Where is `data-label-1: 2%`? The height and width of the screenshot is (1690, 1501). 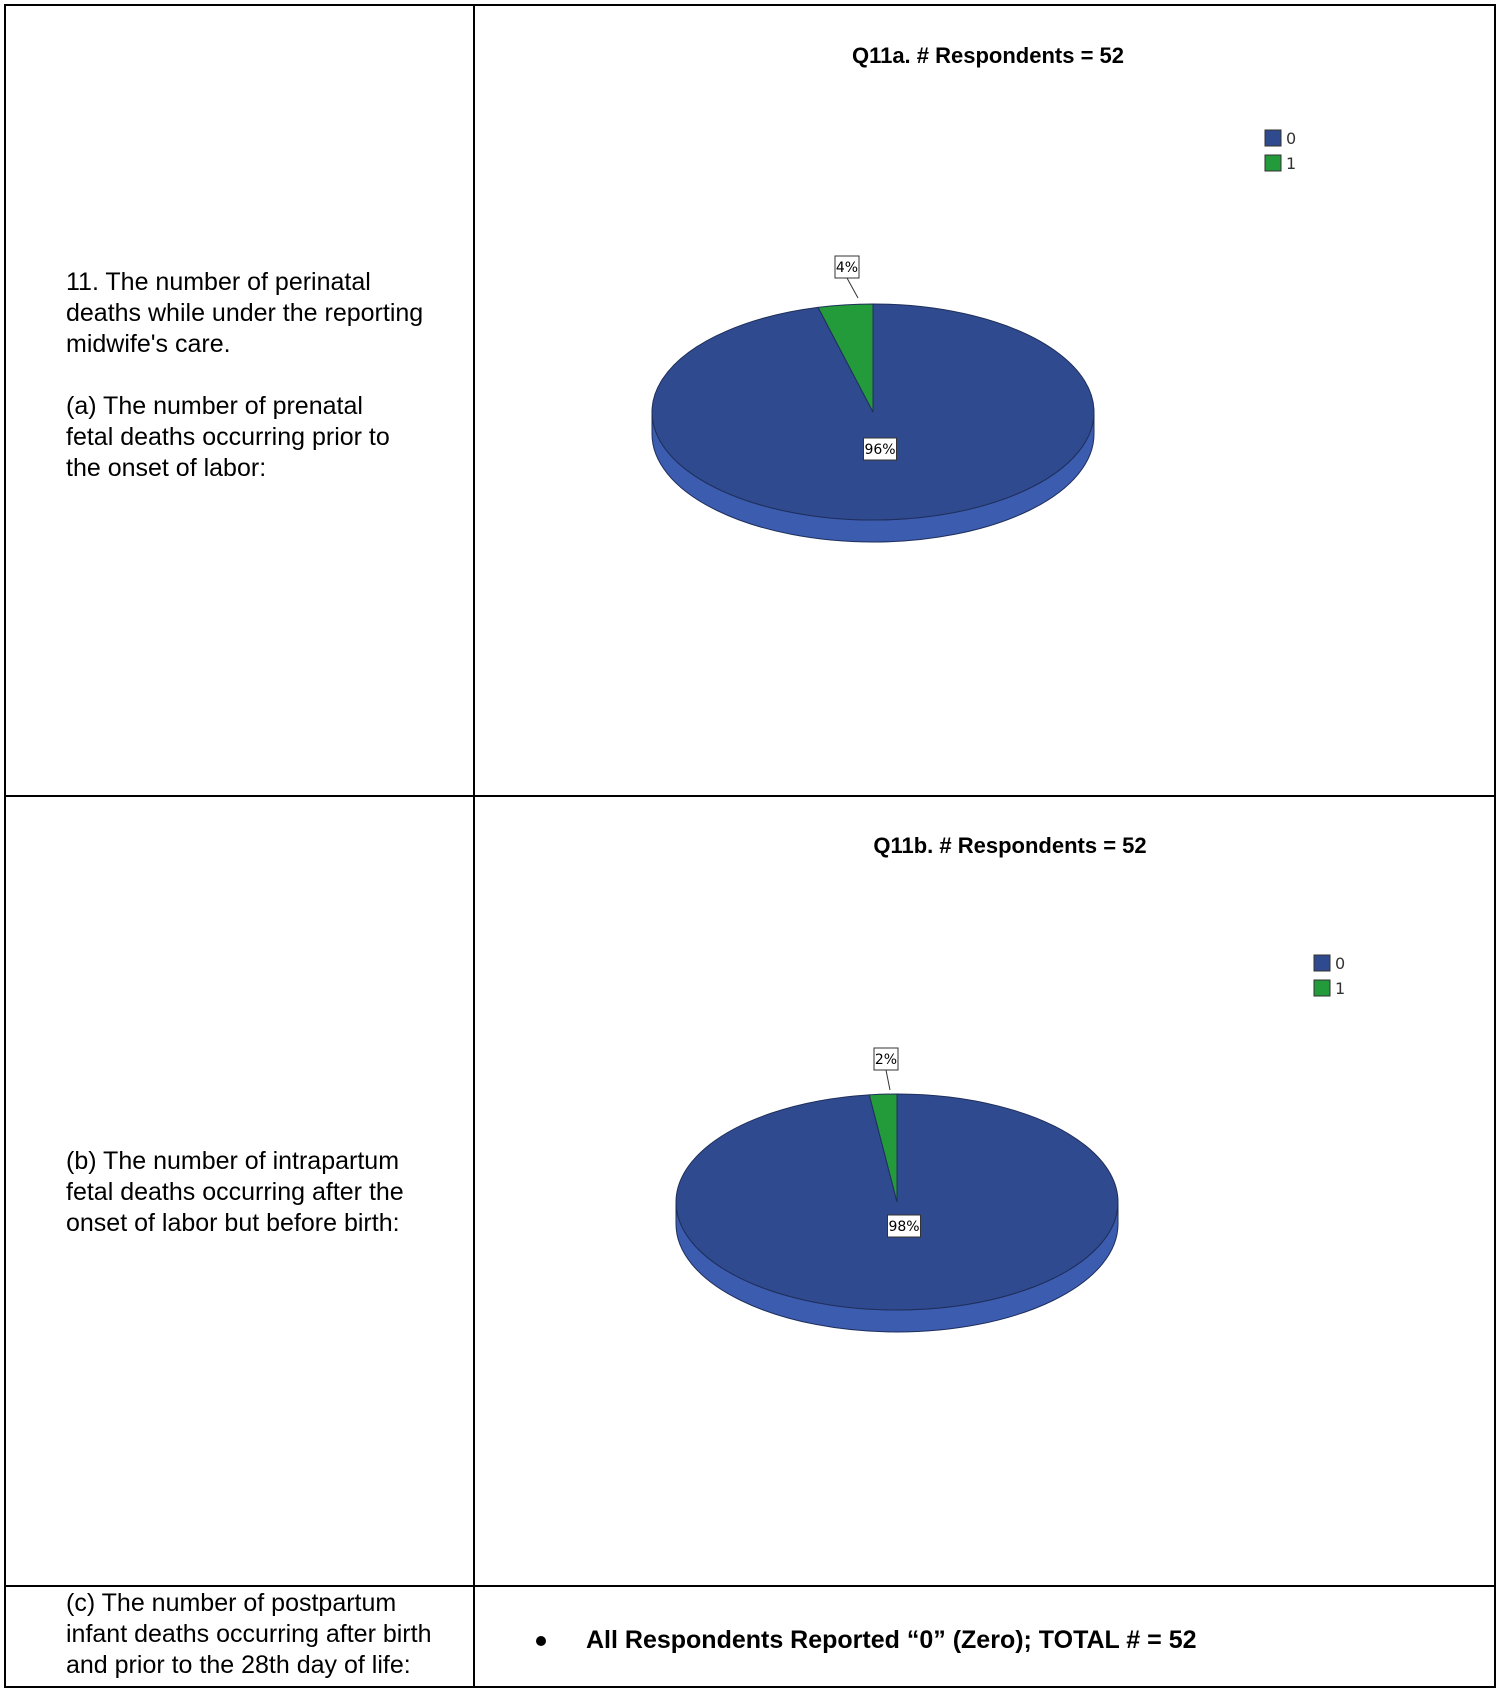
data-label-1: 2% is located at coordinates (886, 1060).